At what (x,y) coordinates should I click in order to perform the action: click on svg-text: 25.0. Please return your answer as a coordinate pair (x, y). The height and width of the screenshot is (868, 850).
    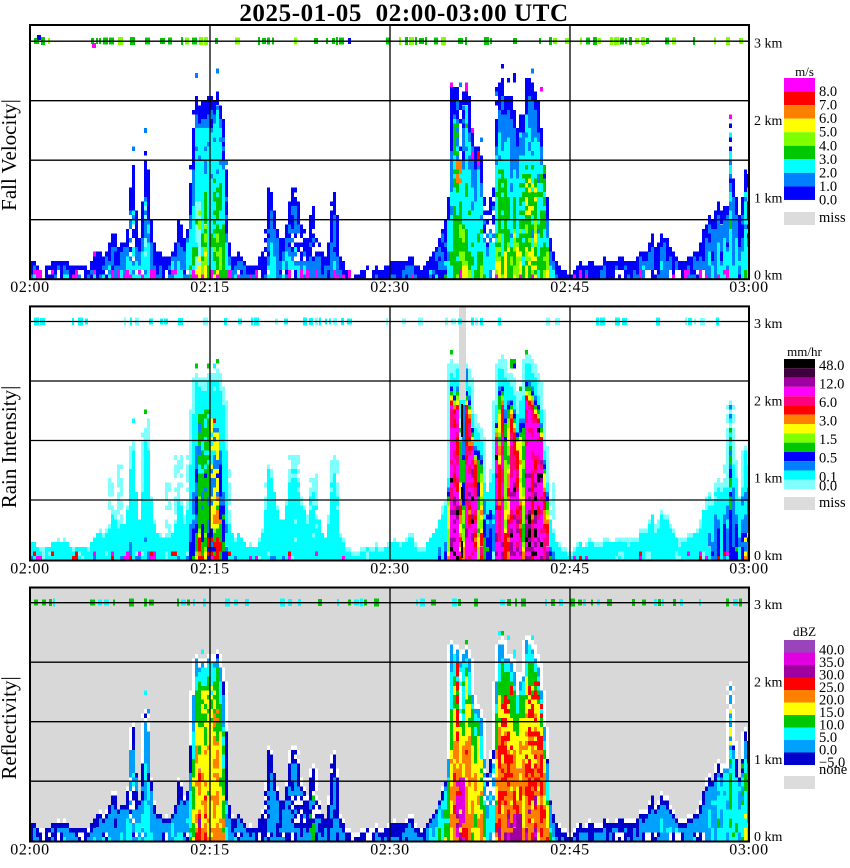
    Looking at the image, I should click on (831, 688).